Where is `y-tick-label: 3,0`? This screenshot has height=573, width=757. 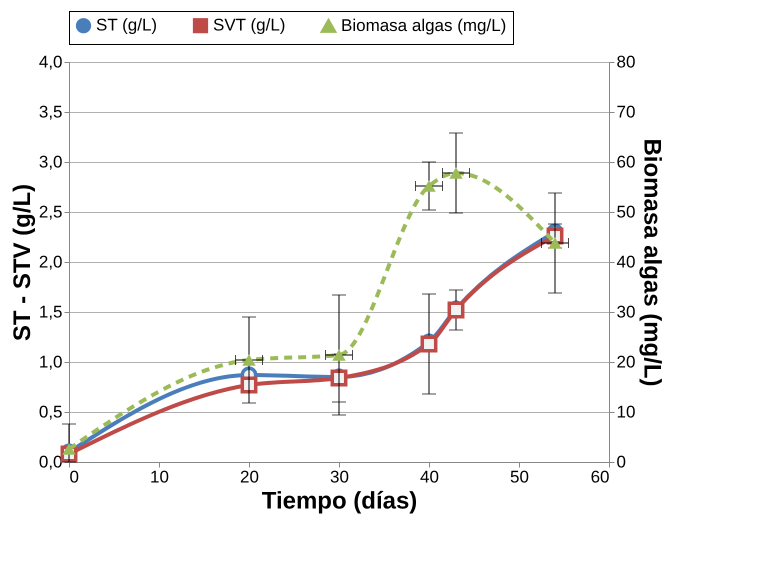 y-tick-label: 3,0 is located at coordinates (50, 162).